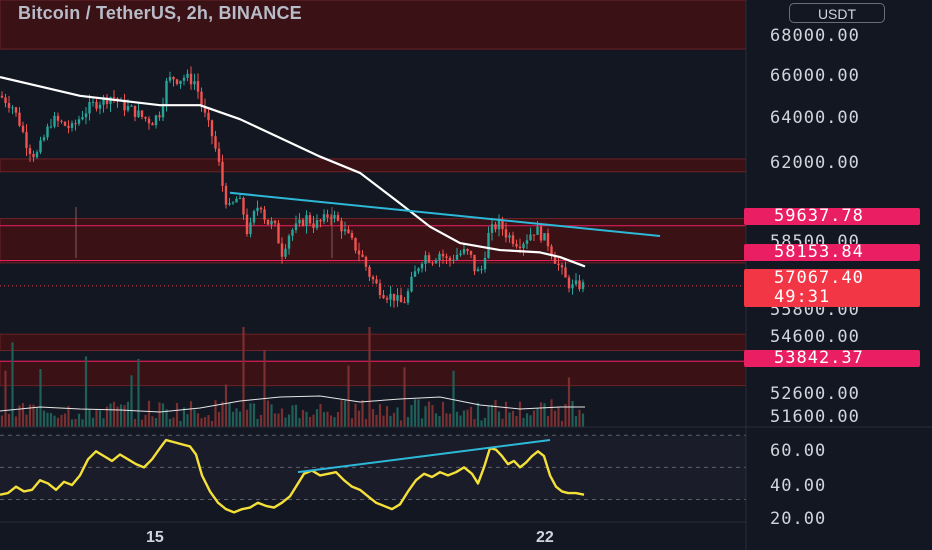 The width and height of the screenshot is (932, 550). Describe the element at coordinates (815, 36) in the screenshot. I see `price-axis-label: 68000.00` at that location.